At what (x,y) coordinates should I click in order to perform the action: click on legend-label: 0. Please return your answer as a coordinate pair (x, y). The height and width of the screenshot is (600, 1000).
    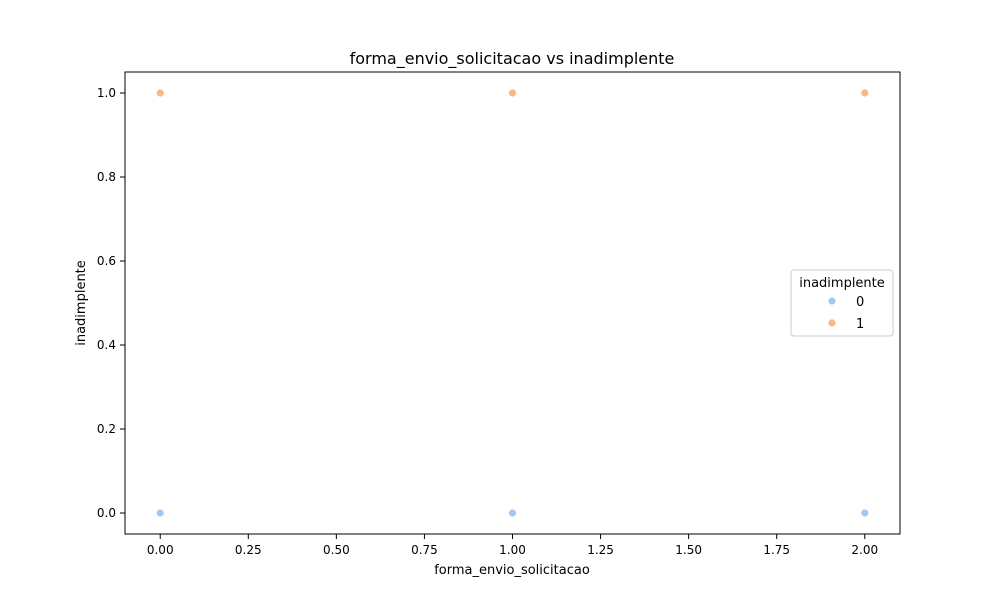
    Looking at the image, I should click on (860, 302).